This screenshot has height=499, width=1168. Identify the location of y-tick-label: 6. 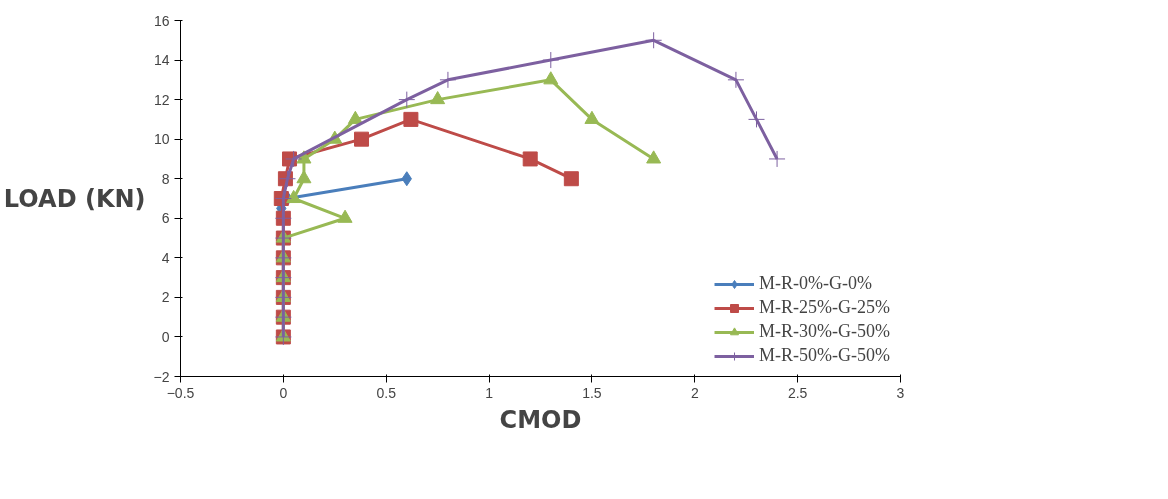
(165, 218).